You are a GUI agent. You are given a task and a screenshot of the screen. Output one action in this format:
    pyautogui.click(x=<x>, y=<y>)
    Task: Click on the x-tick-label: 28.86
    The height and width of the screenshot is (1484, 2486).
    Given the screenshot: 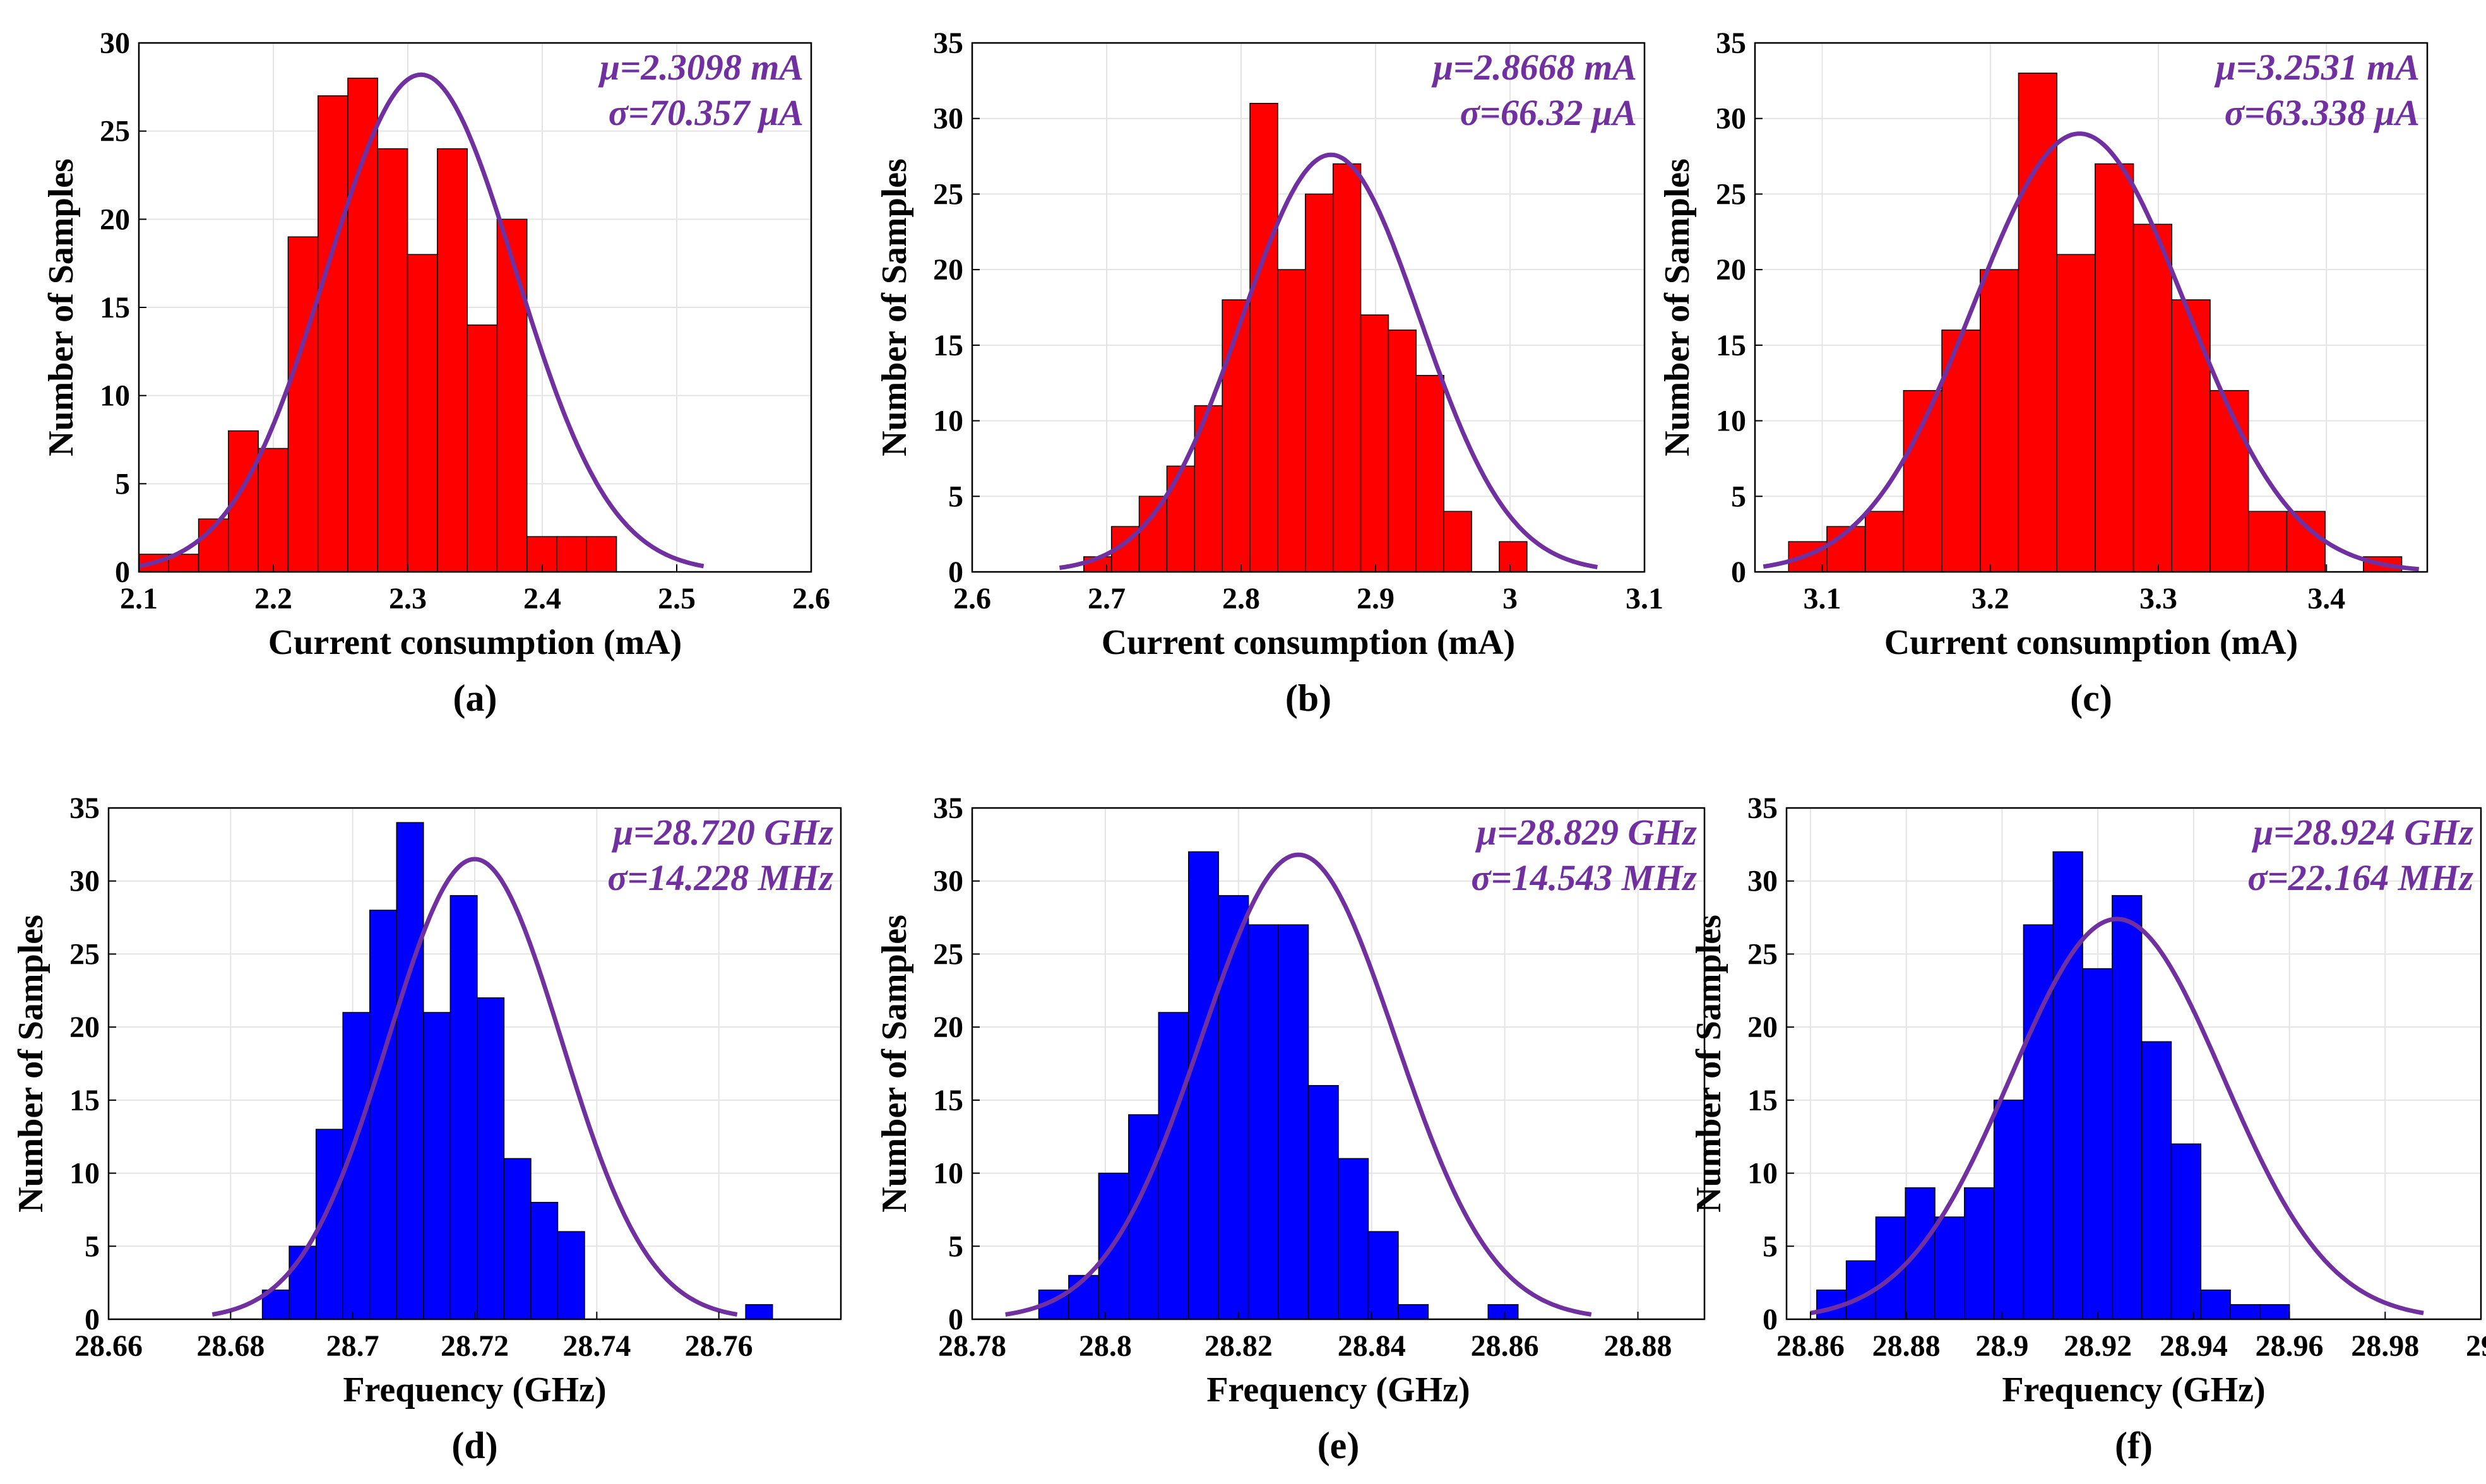 What is the action you would take?
    pyautogui.click(x=1810, y=1346)
    